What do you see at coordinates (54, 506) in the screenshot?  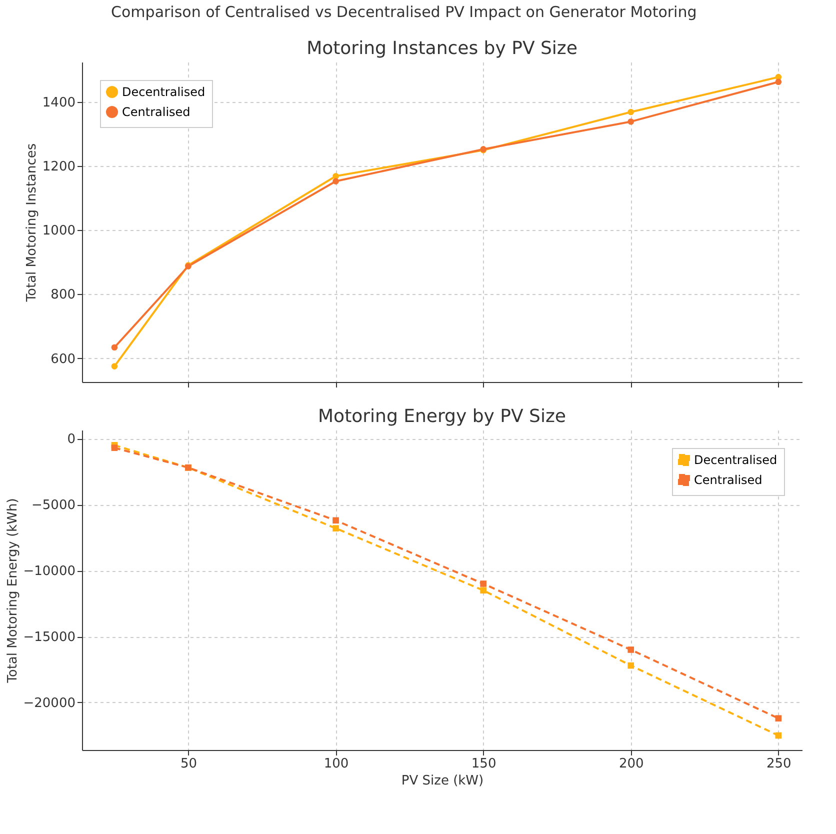 I see `y-tick-label: −5000` at bounding box center [54, 506].